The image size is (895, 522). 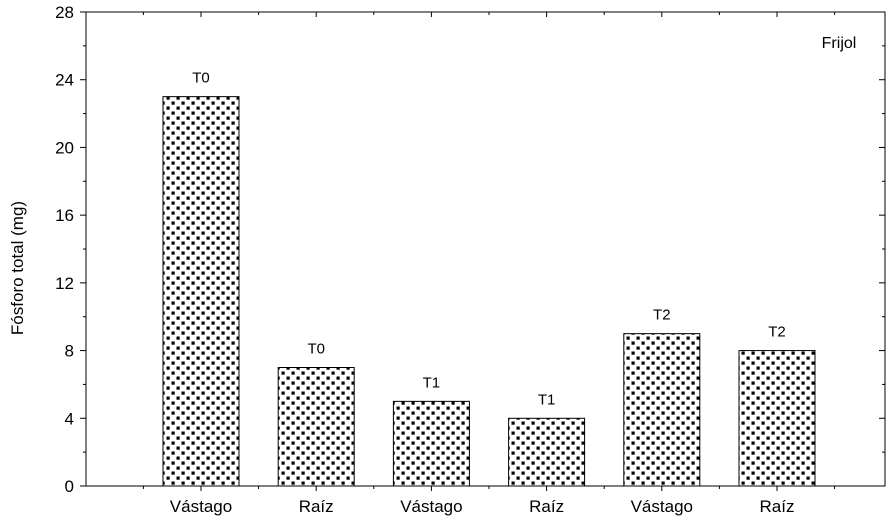 What do you see at coordinates (64, 283) in the screenshot?
I see `y-tick-label: 12` at bounding box center [64, 283].